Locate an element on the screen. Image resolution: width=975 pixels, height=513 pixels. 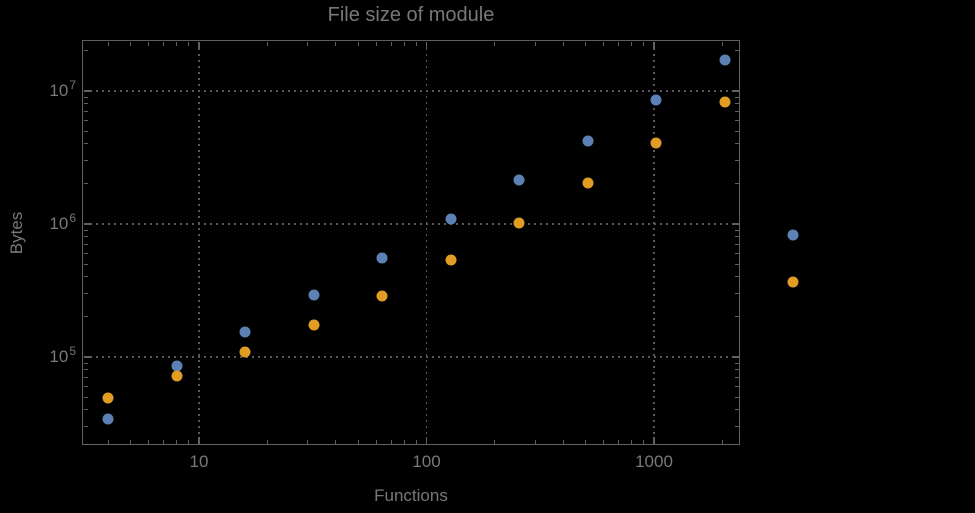
x-axis-label: Functions is located at coordinates (411, 495).